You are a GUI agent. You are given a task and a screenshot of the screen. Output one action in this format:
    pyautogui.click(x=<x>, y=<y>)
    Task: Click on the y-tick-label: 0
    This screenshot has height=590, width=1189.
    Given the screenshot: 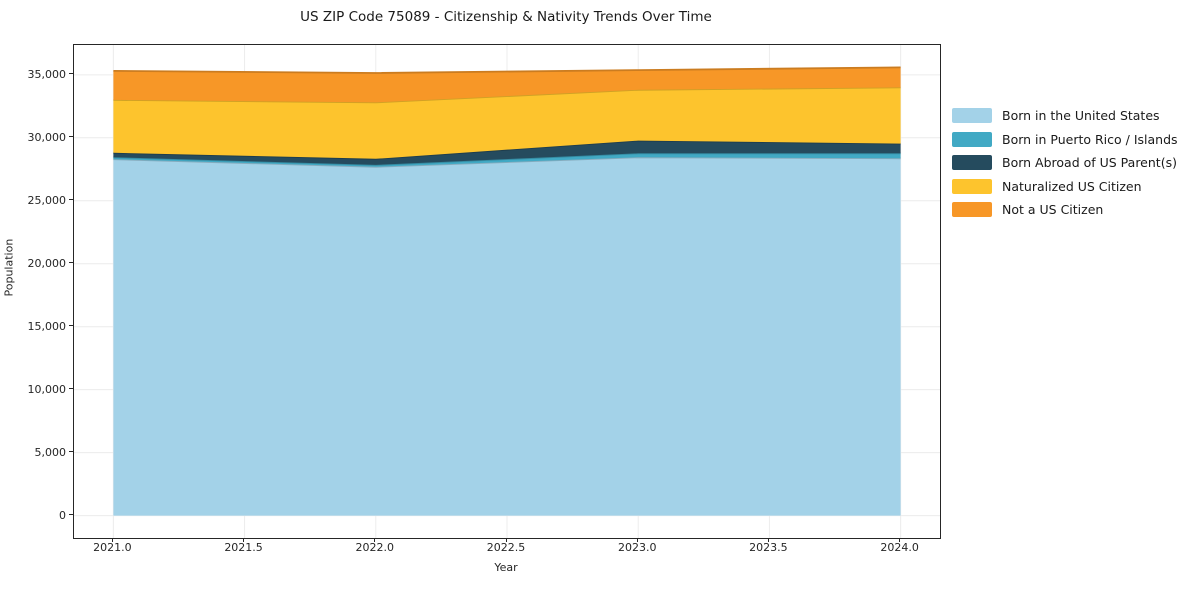 What is the action you would take?
    pyautogui.click(x=62, y=515)
    